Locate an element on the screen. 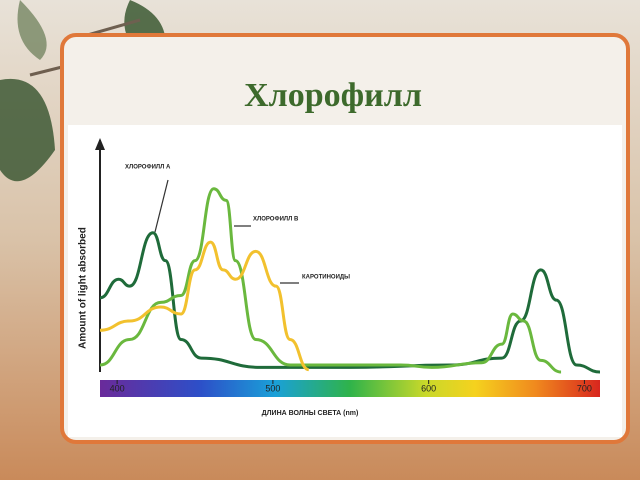 This screenshot has height=485, width=640. spectrum-bar is located at coordinates (350, 388).